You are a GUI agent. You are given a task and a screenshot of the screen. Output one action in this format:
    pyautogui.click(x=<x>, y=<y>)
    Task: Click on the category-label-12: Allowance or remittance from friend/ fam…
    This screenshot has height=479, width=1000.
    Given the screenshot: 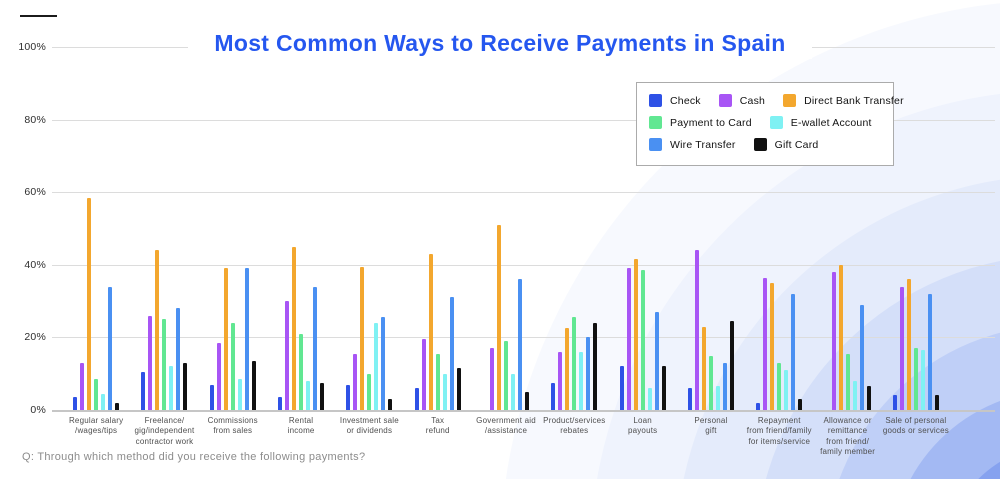 What is the action you would take?
    pyautogui.click(x=848, y=436)
    